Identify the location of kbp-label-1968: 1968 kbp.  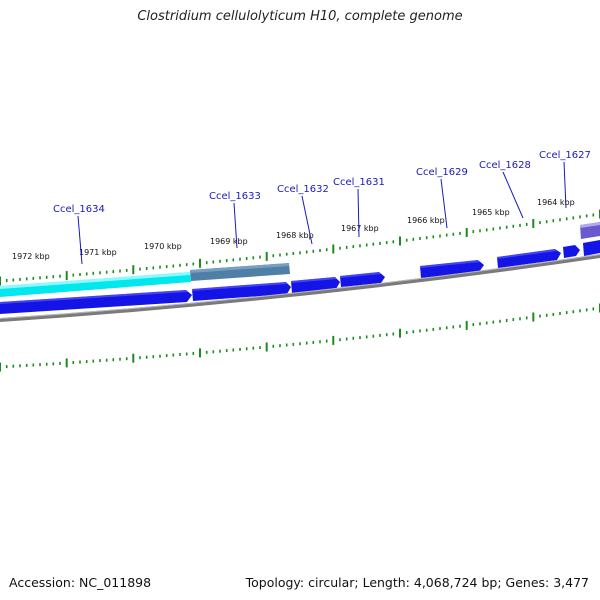
(295, 235).